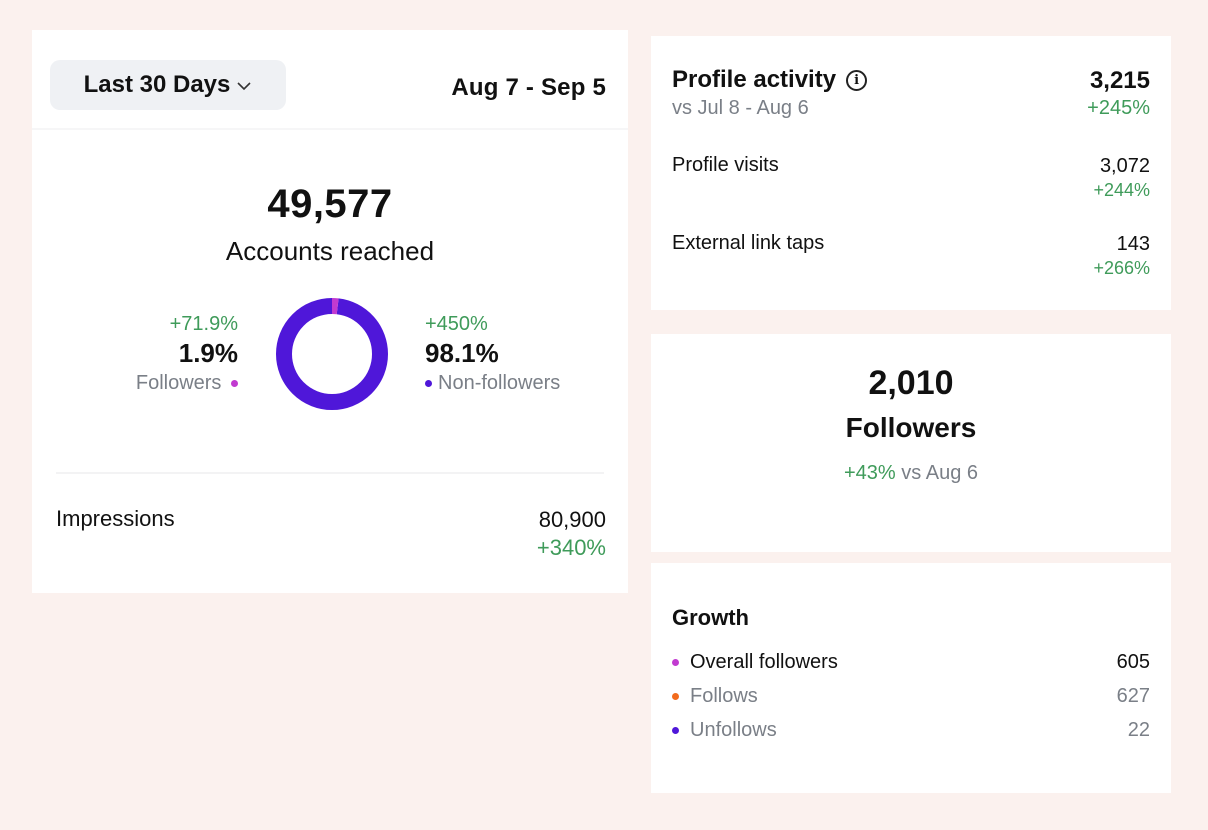 This screenshot has height=830, width=1208. I want to click on profile-visits-change: +244%, so click(1121, 190).